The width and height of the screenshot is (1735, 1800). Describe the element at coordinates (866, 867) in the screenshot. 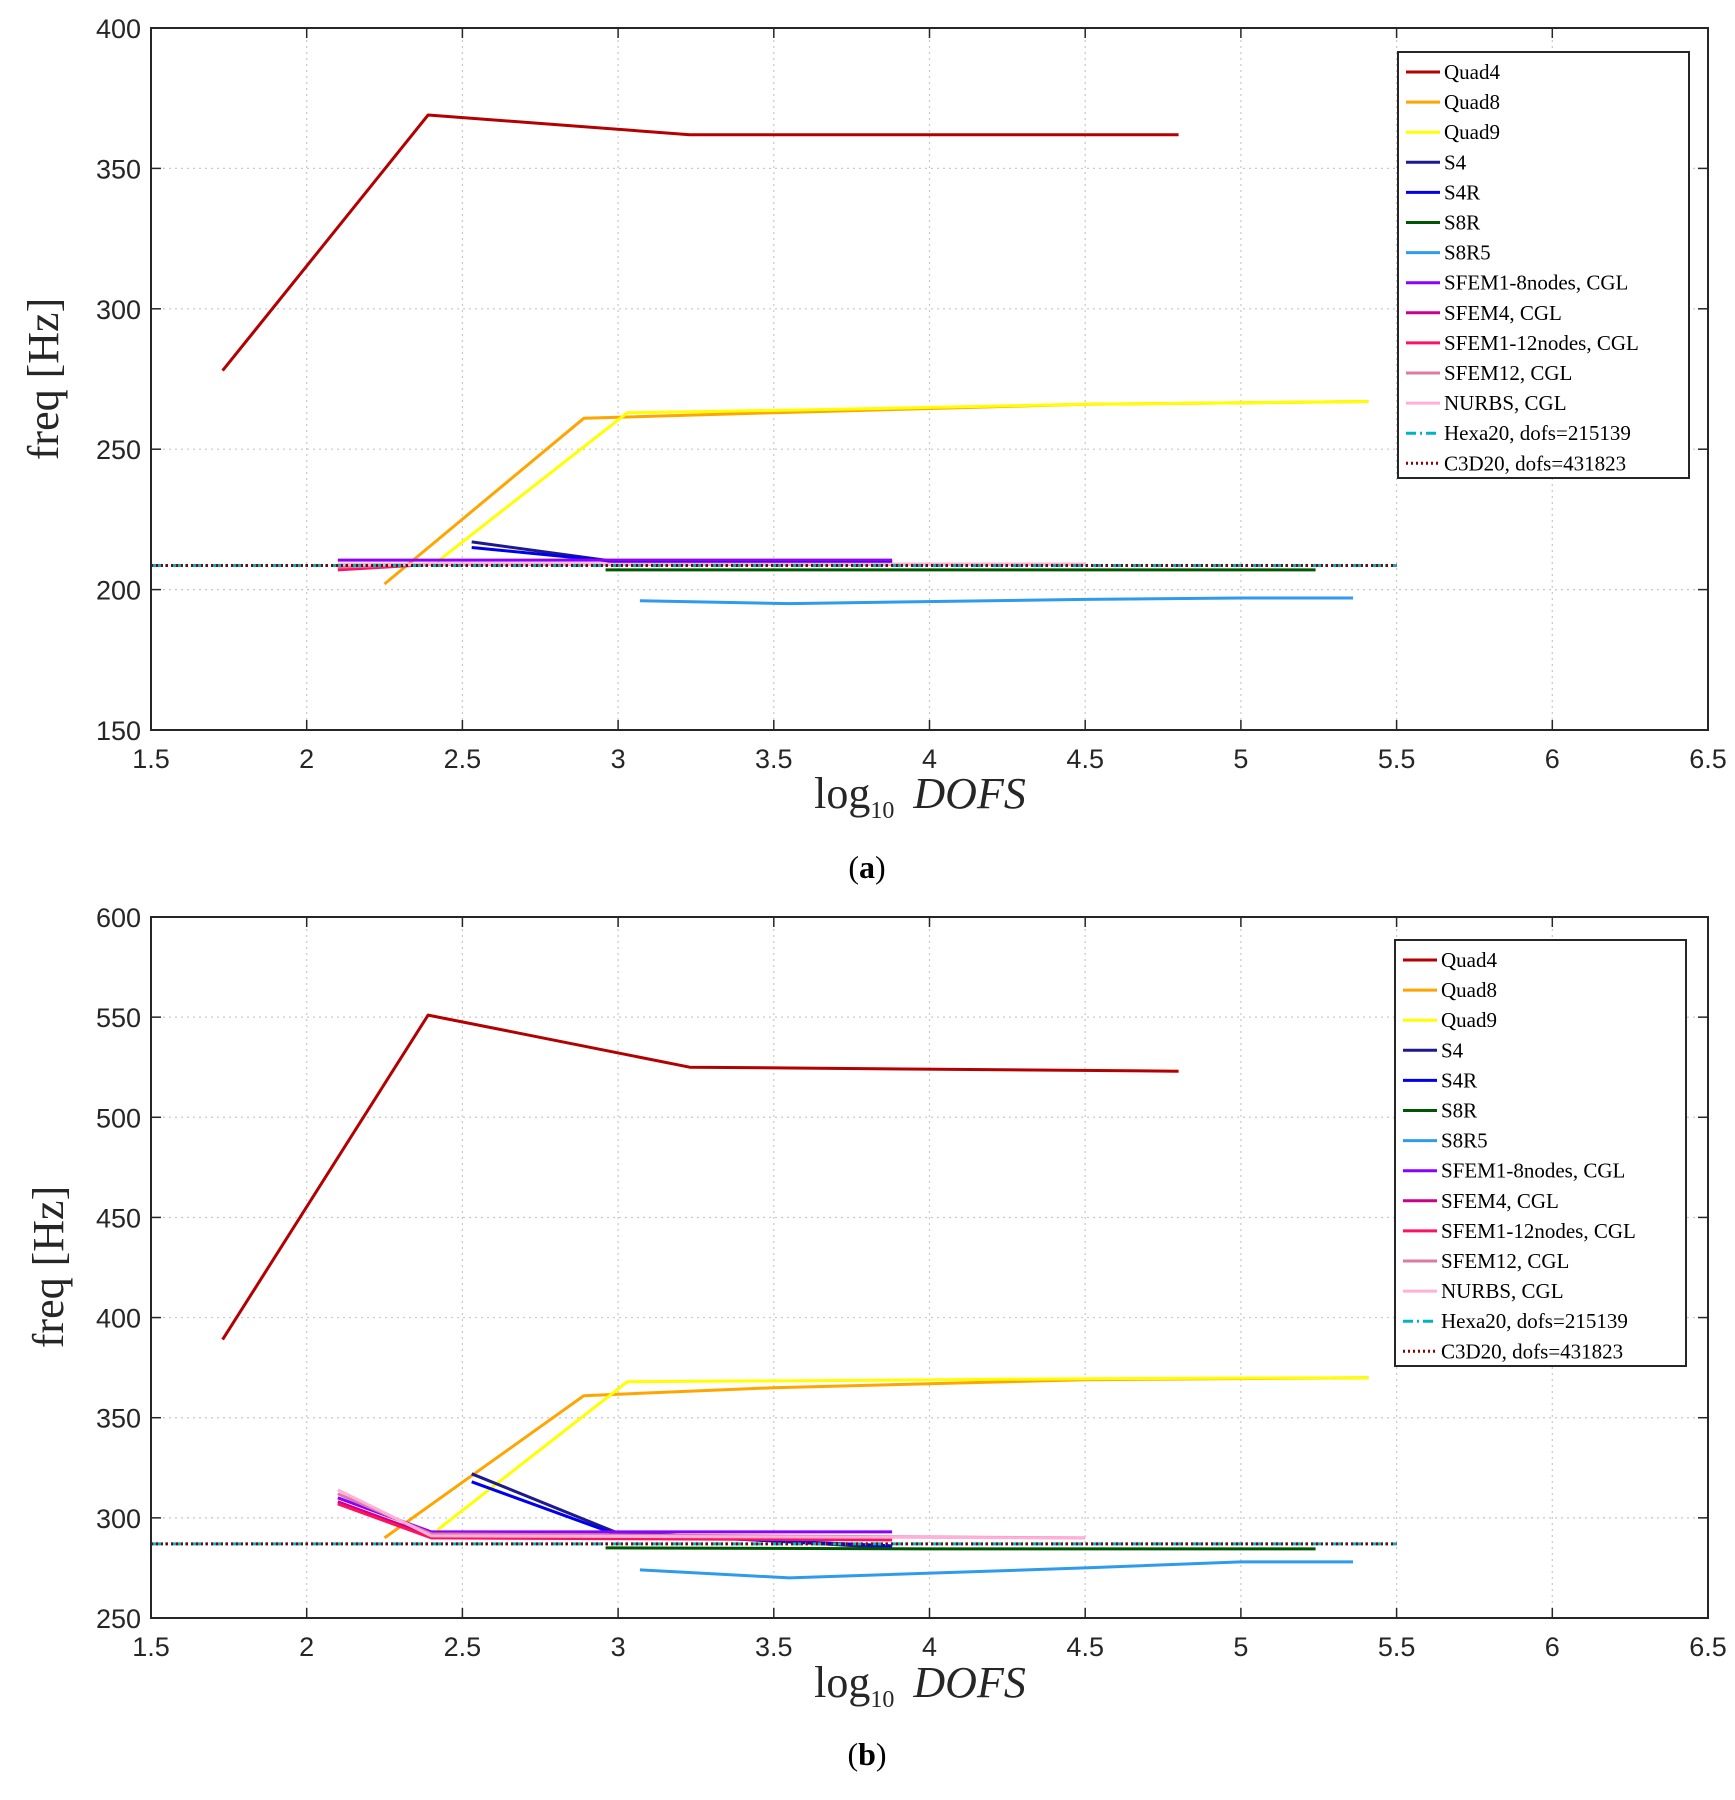

I see `subfigure-caption: (a)` at that location.